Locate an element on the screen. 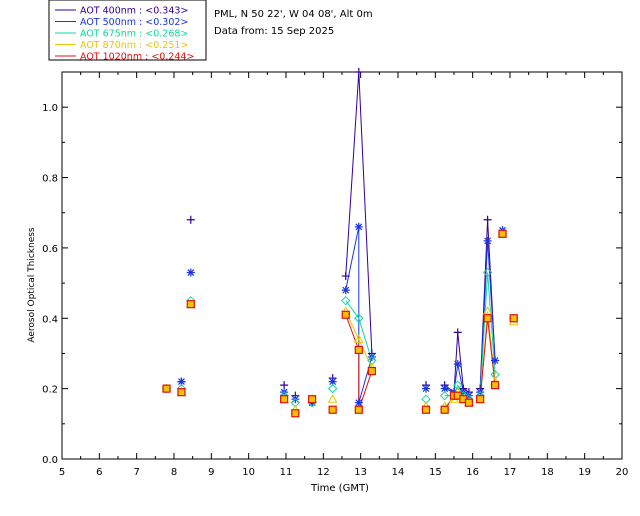  station-info: PML, N 50 22', W 04 08', Alt 0m is located at coordinates (293, 14).